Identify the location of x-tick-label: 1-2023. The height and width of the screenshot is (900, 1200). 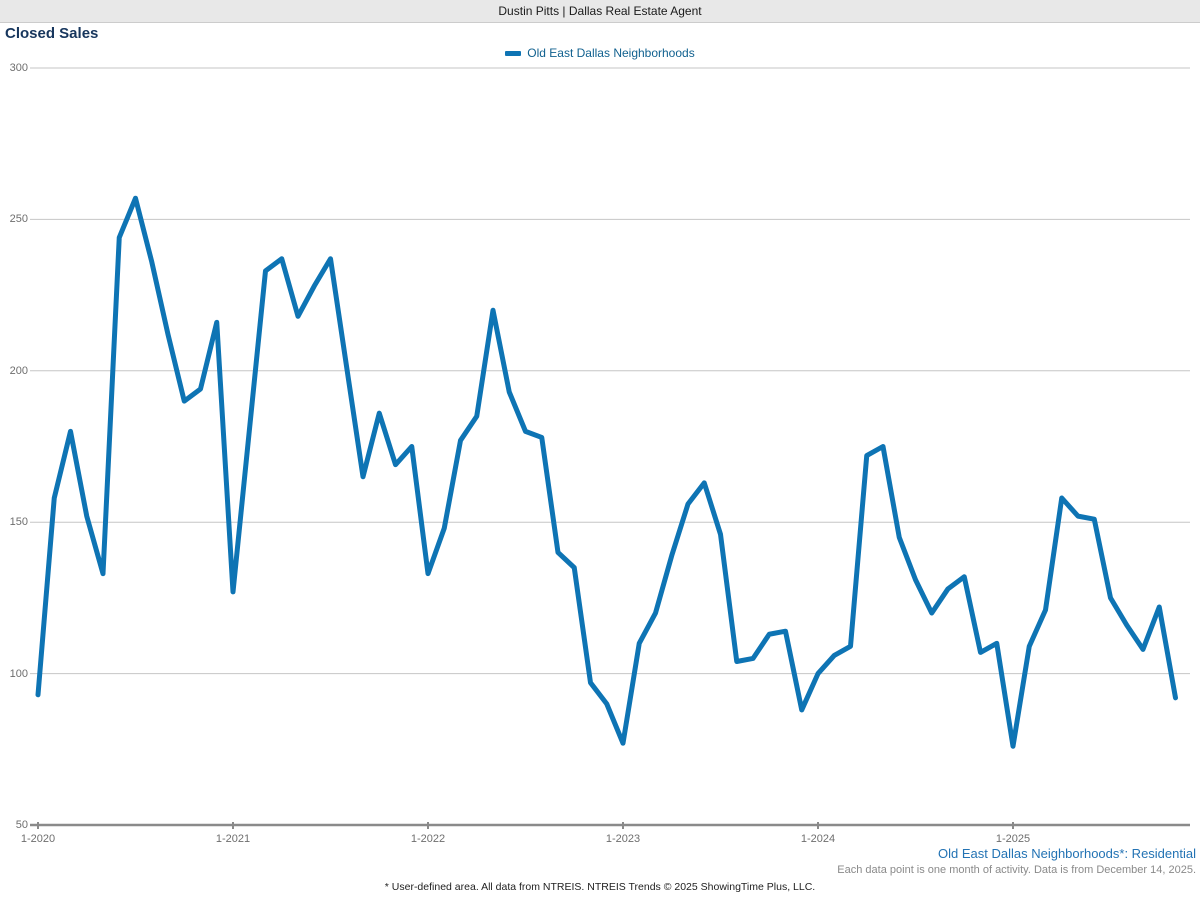
(623, 839).